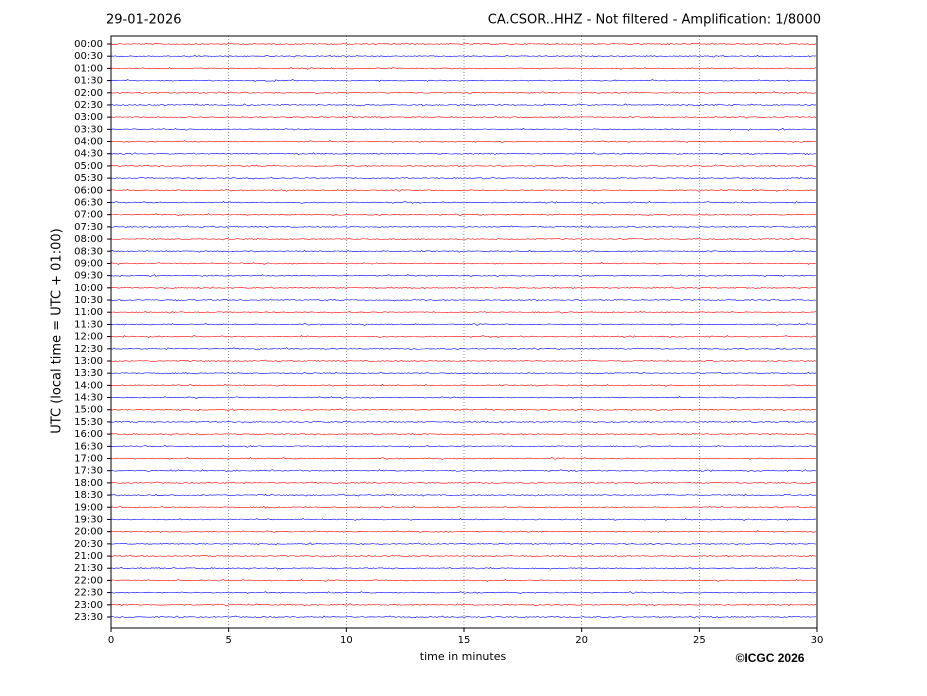 This screenshot has width=927, height=696. What do you see at coordinates (88, 56) in the screenshot?
I see `y-tick-label: 00:30` at bounding box center [88, 56].